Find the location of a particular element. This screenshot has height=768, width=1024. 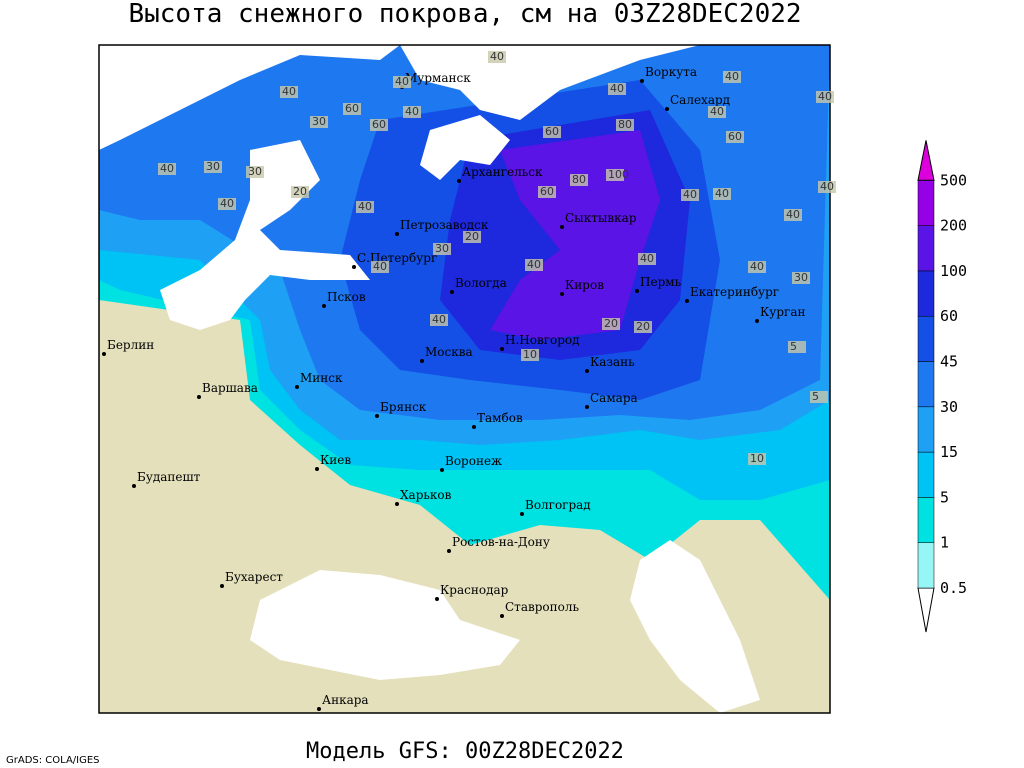

colorbar-high is located at coordinates (926, 160).